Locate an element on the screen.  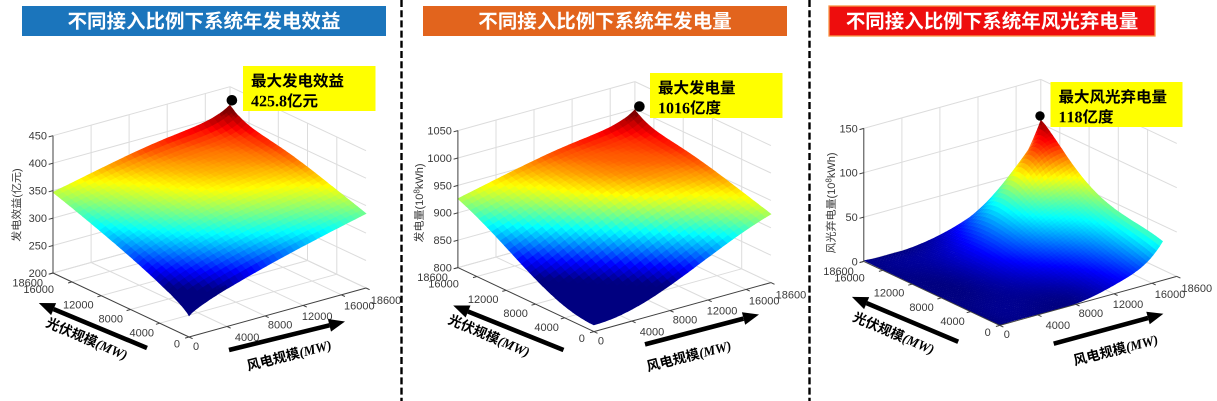
svg-text: 950 is located at coordinates (443, 186).